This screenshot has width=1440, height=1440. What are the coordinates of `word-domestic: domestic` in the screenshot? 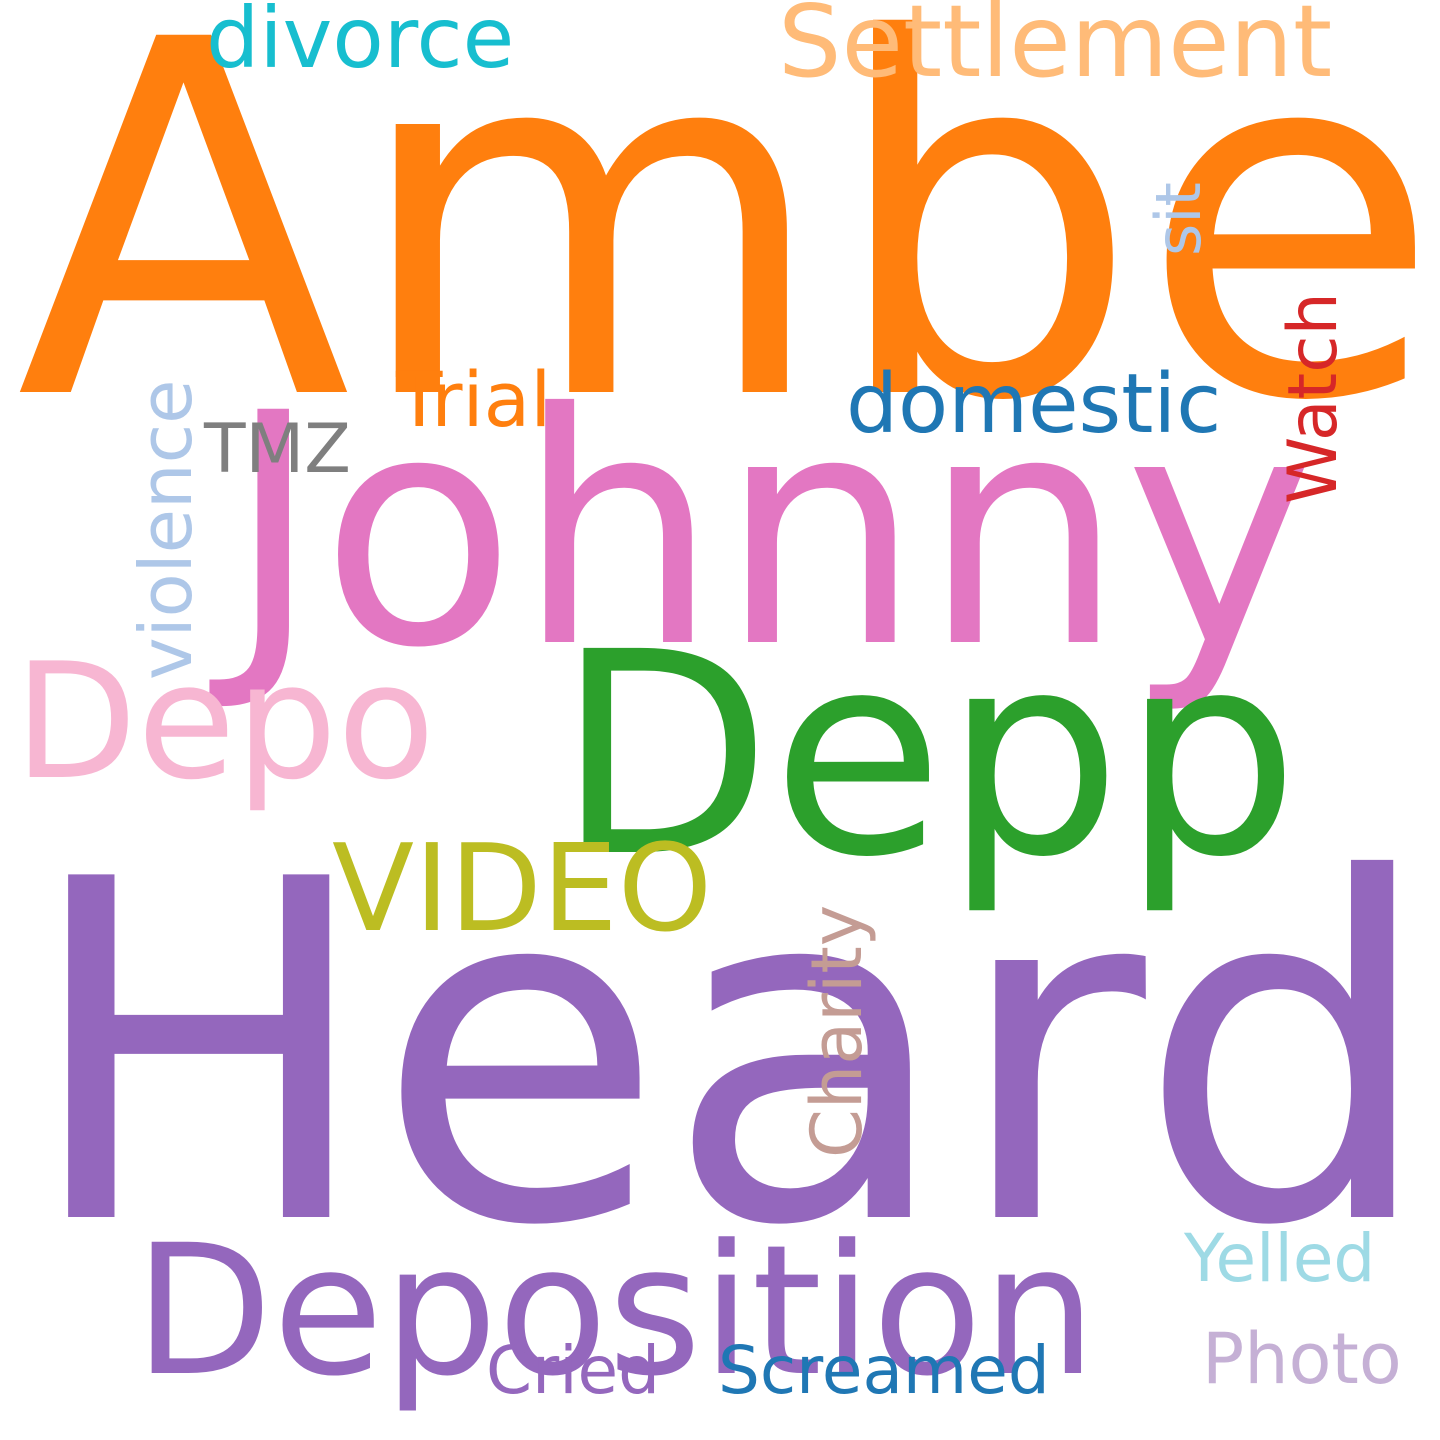 It's located at (1034, 404).